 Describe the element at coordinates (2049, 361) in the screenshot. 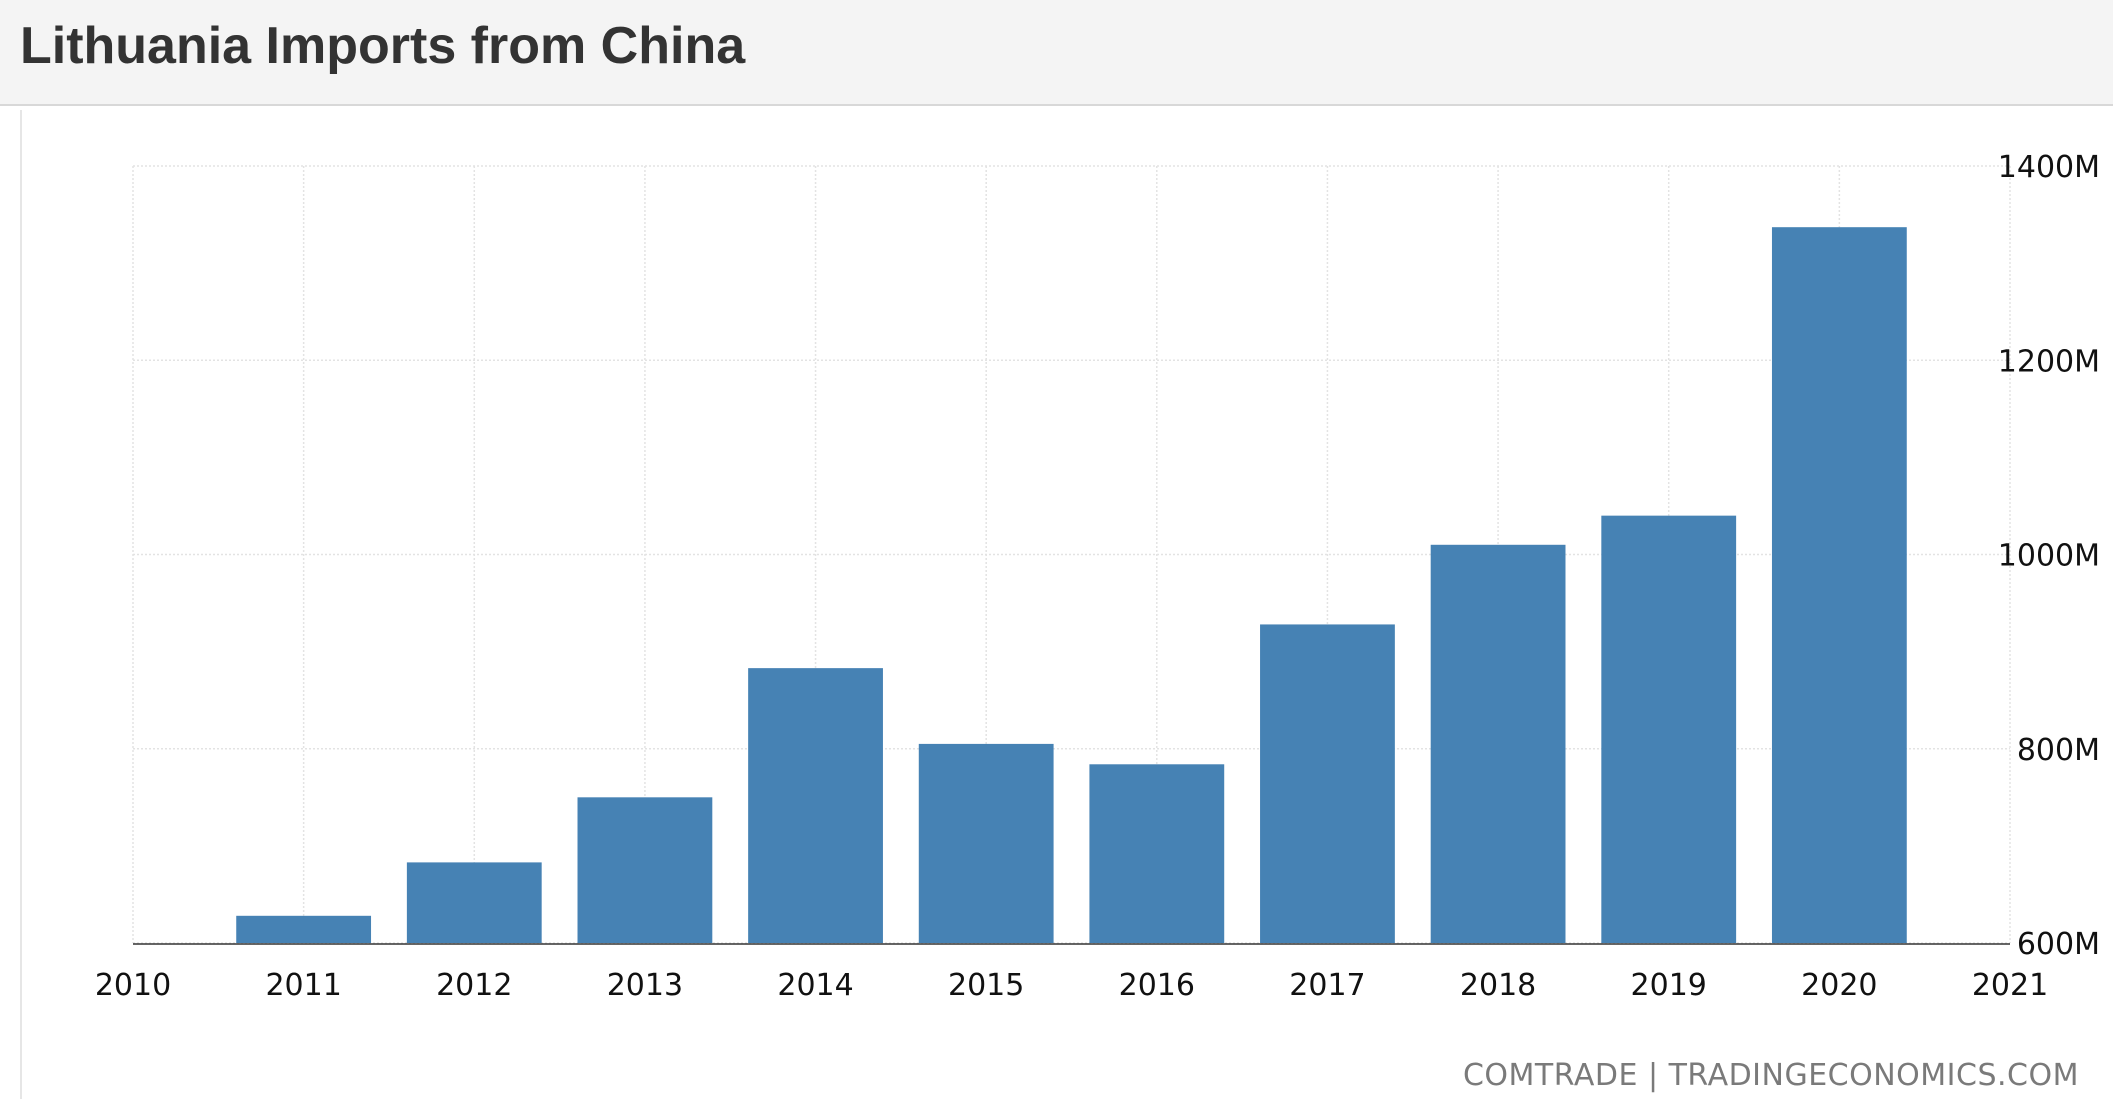

I see `y-tick-label: 1200M` at that location.